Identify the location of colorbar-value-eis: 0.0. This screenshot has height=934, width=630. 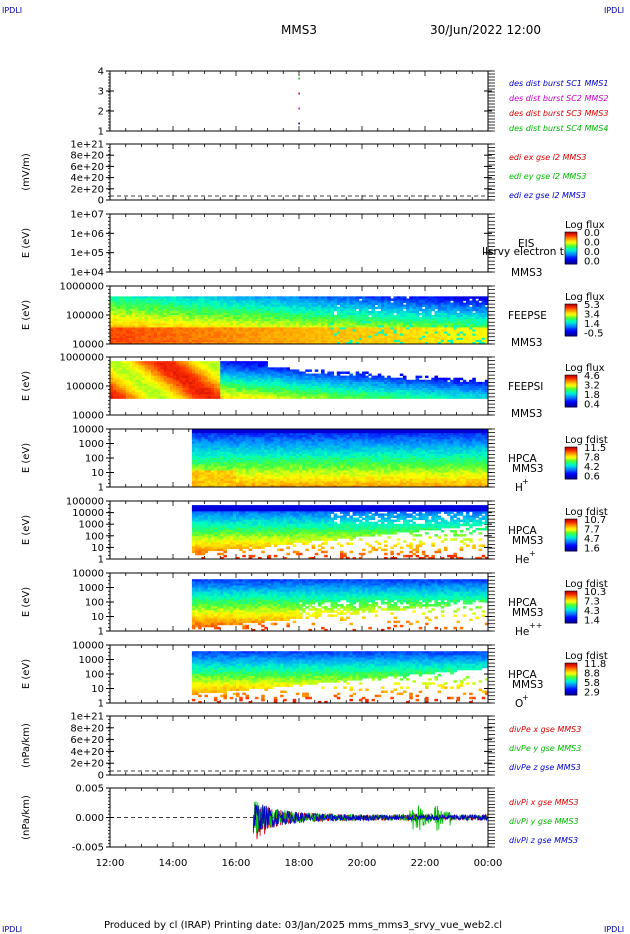
(592, 252).